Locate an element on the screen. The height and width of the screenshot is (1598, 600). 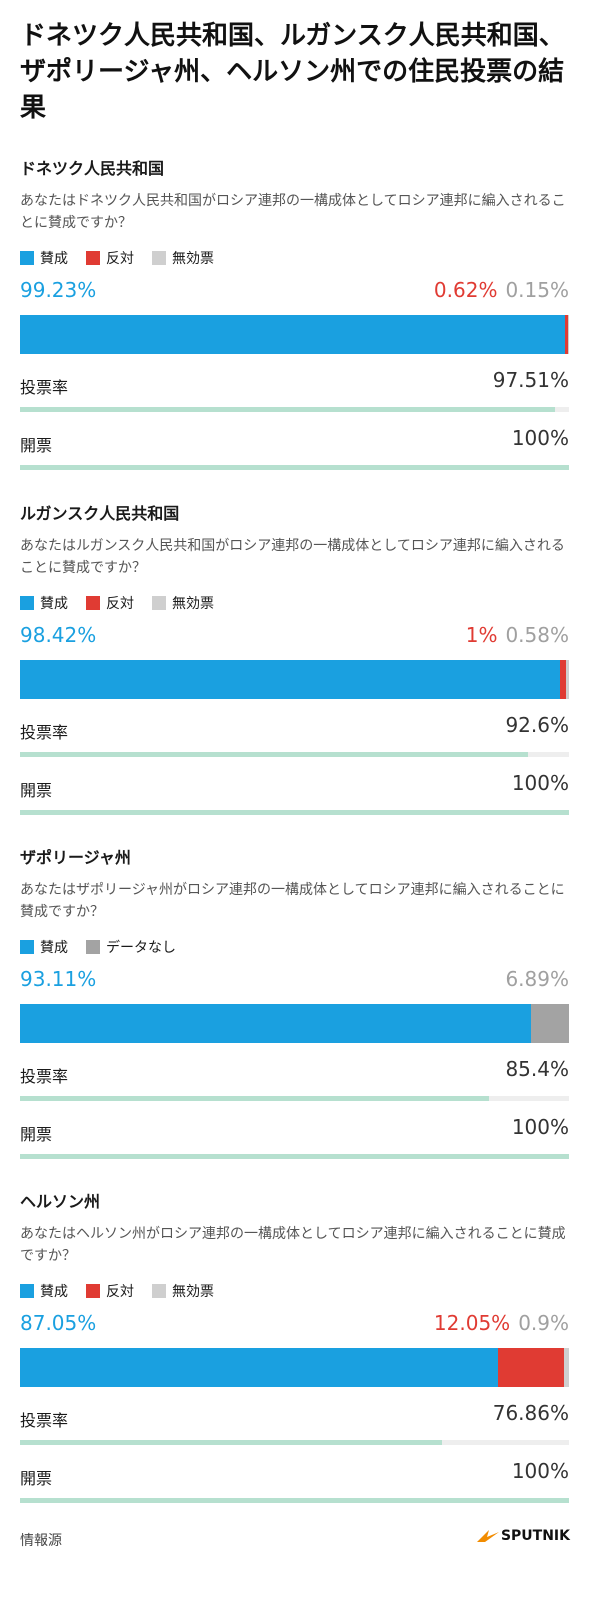
region-title: ルガンスク人民共和国 is located at coordinates (100, 513).